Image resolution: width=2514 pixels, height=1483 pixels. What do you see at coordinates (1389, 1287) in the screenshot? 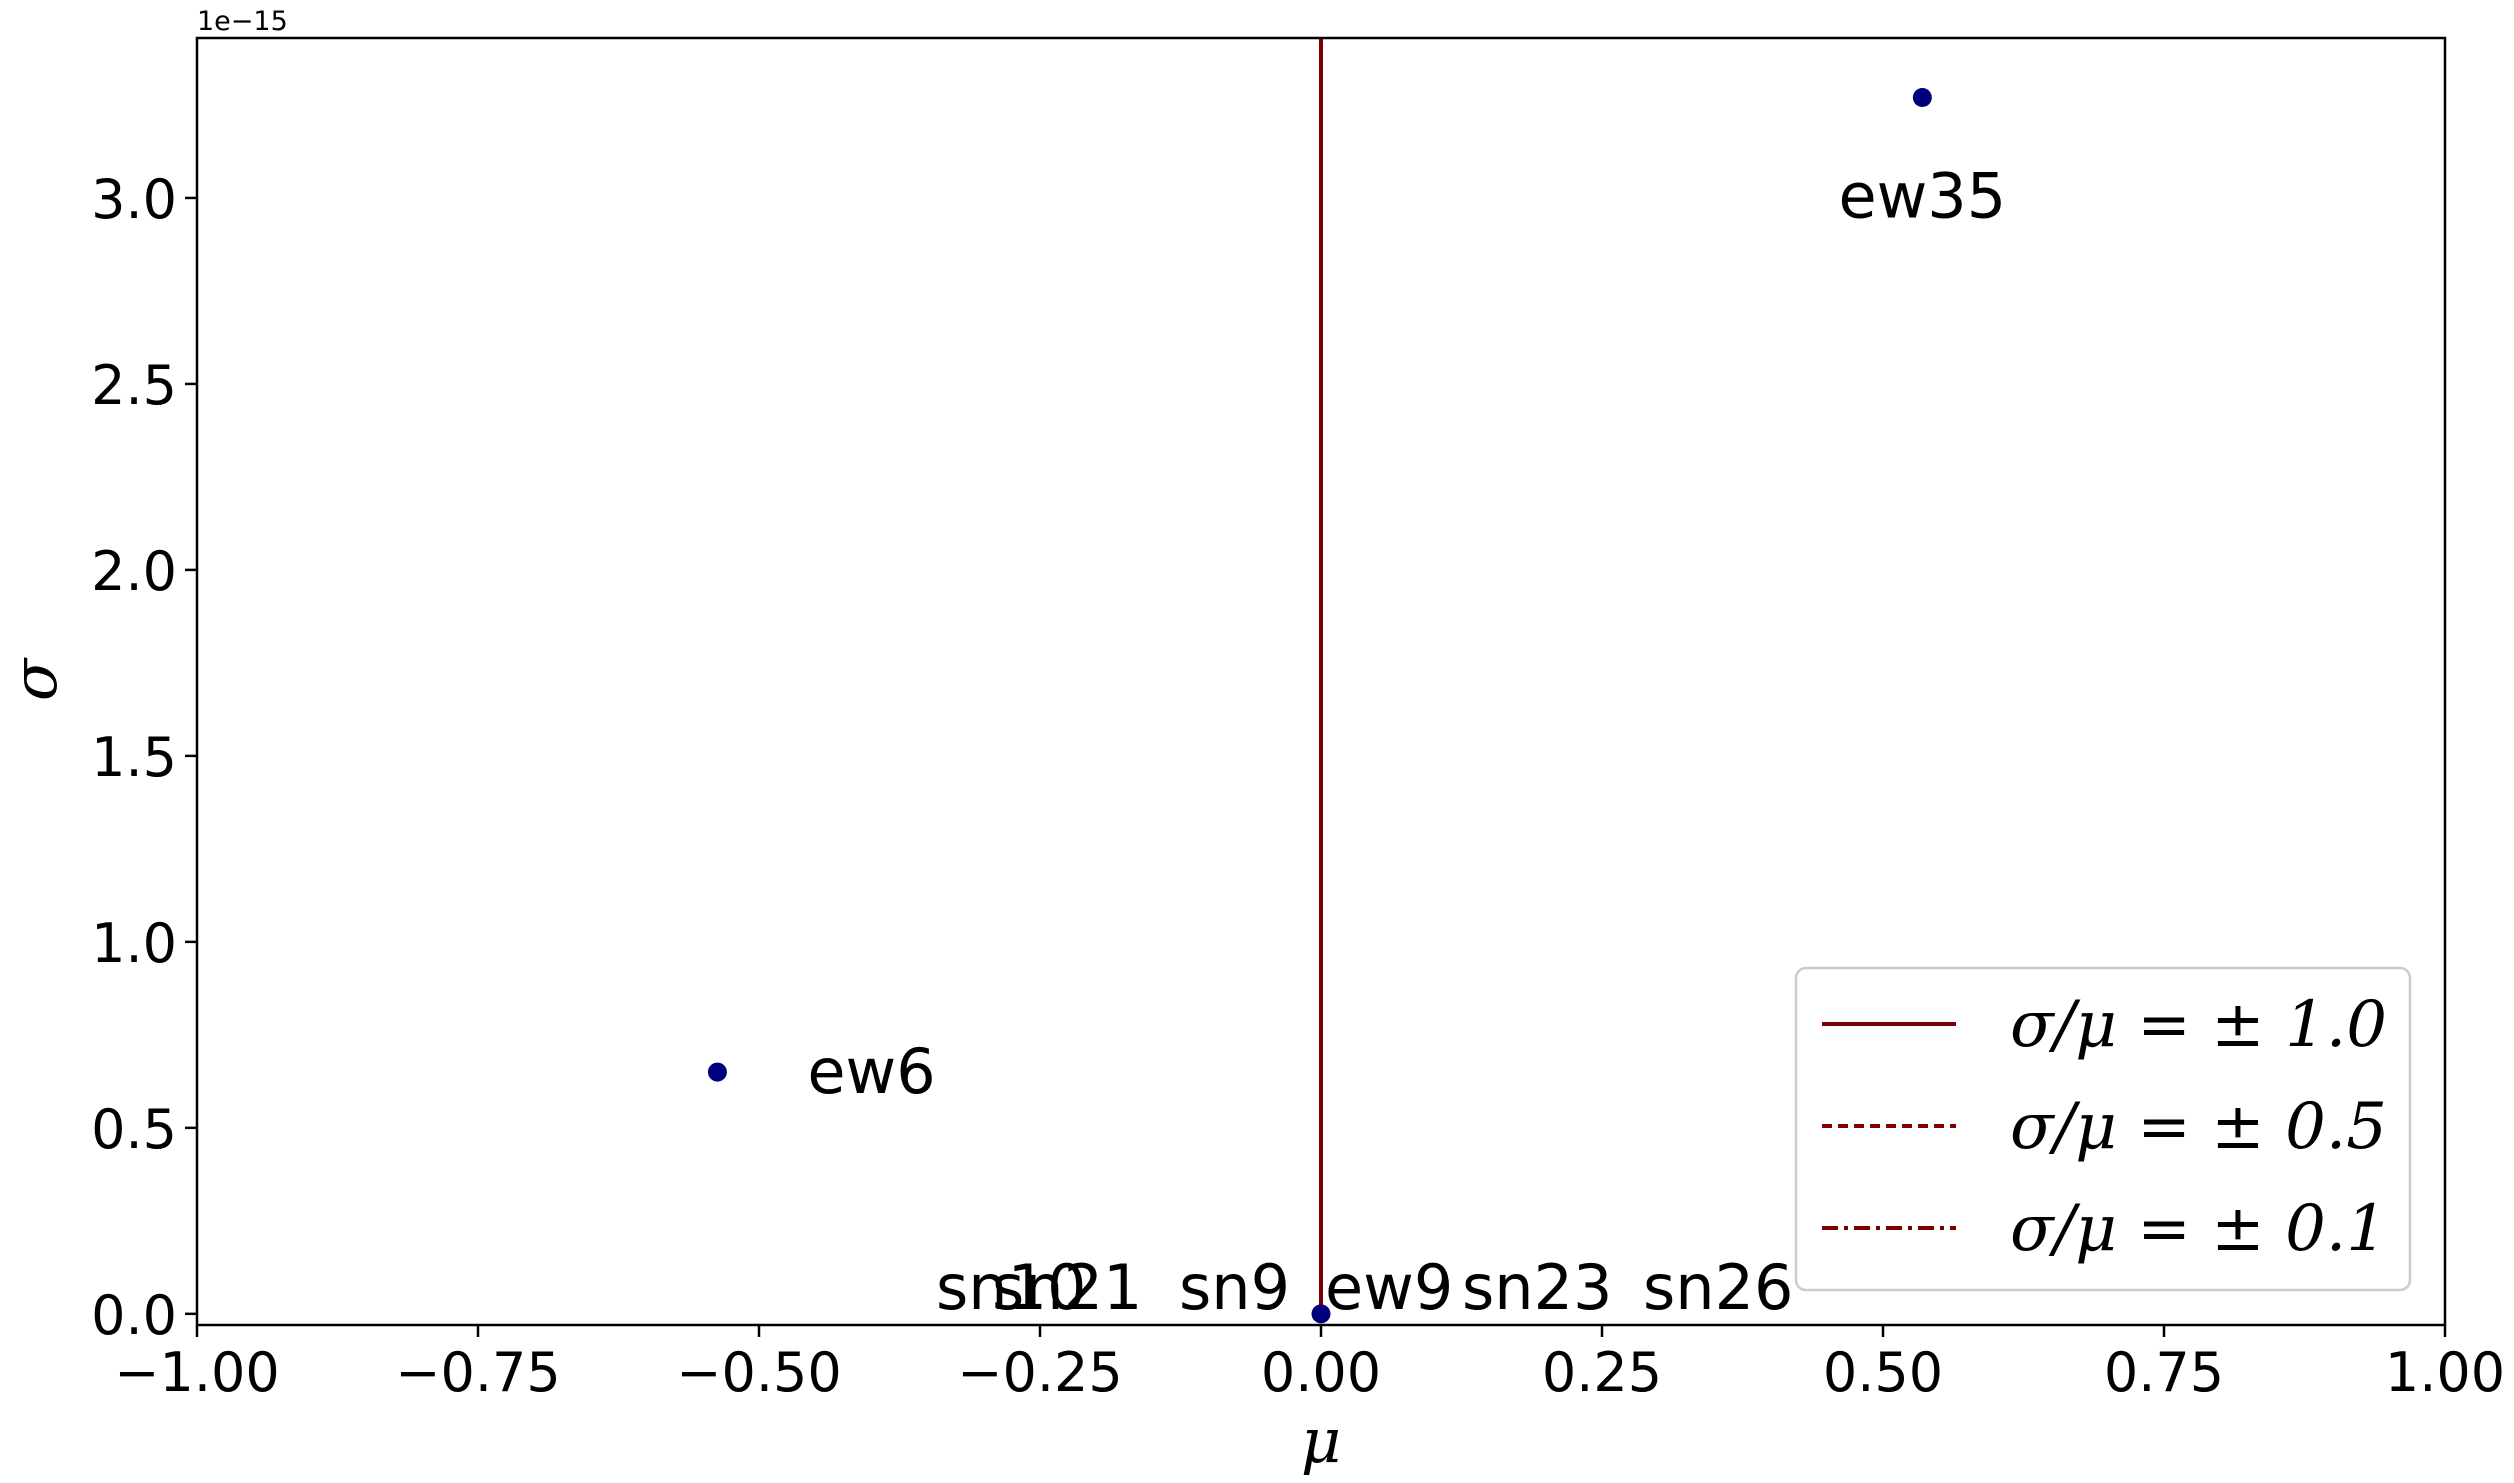
I see `point-label-ew9: ew9` at bounding box center [1389, 1287].